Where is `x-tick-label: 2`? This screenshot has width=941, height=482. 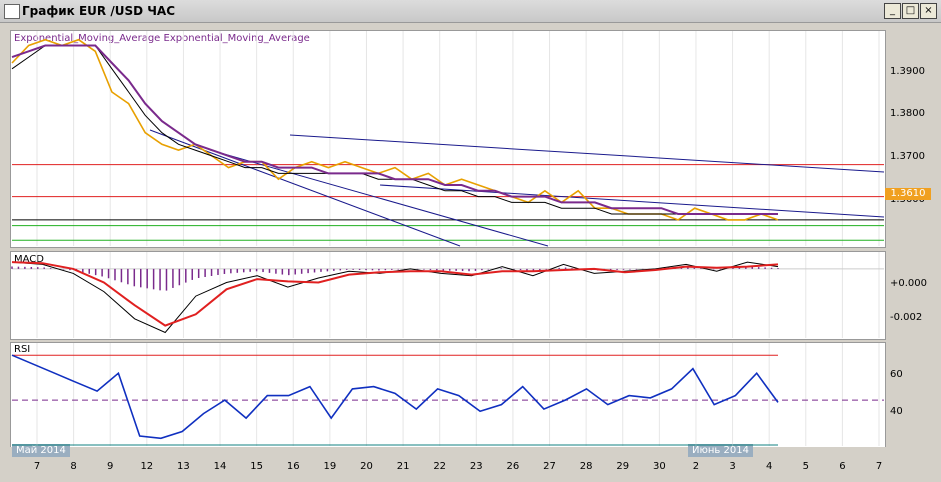 x-tick-label: 2 is located at coordinates (696, 466).